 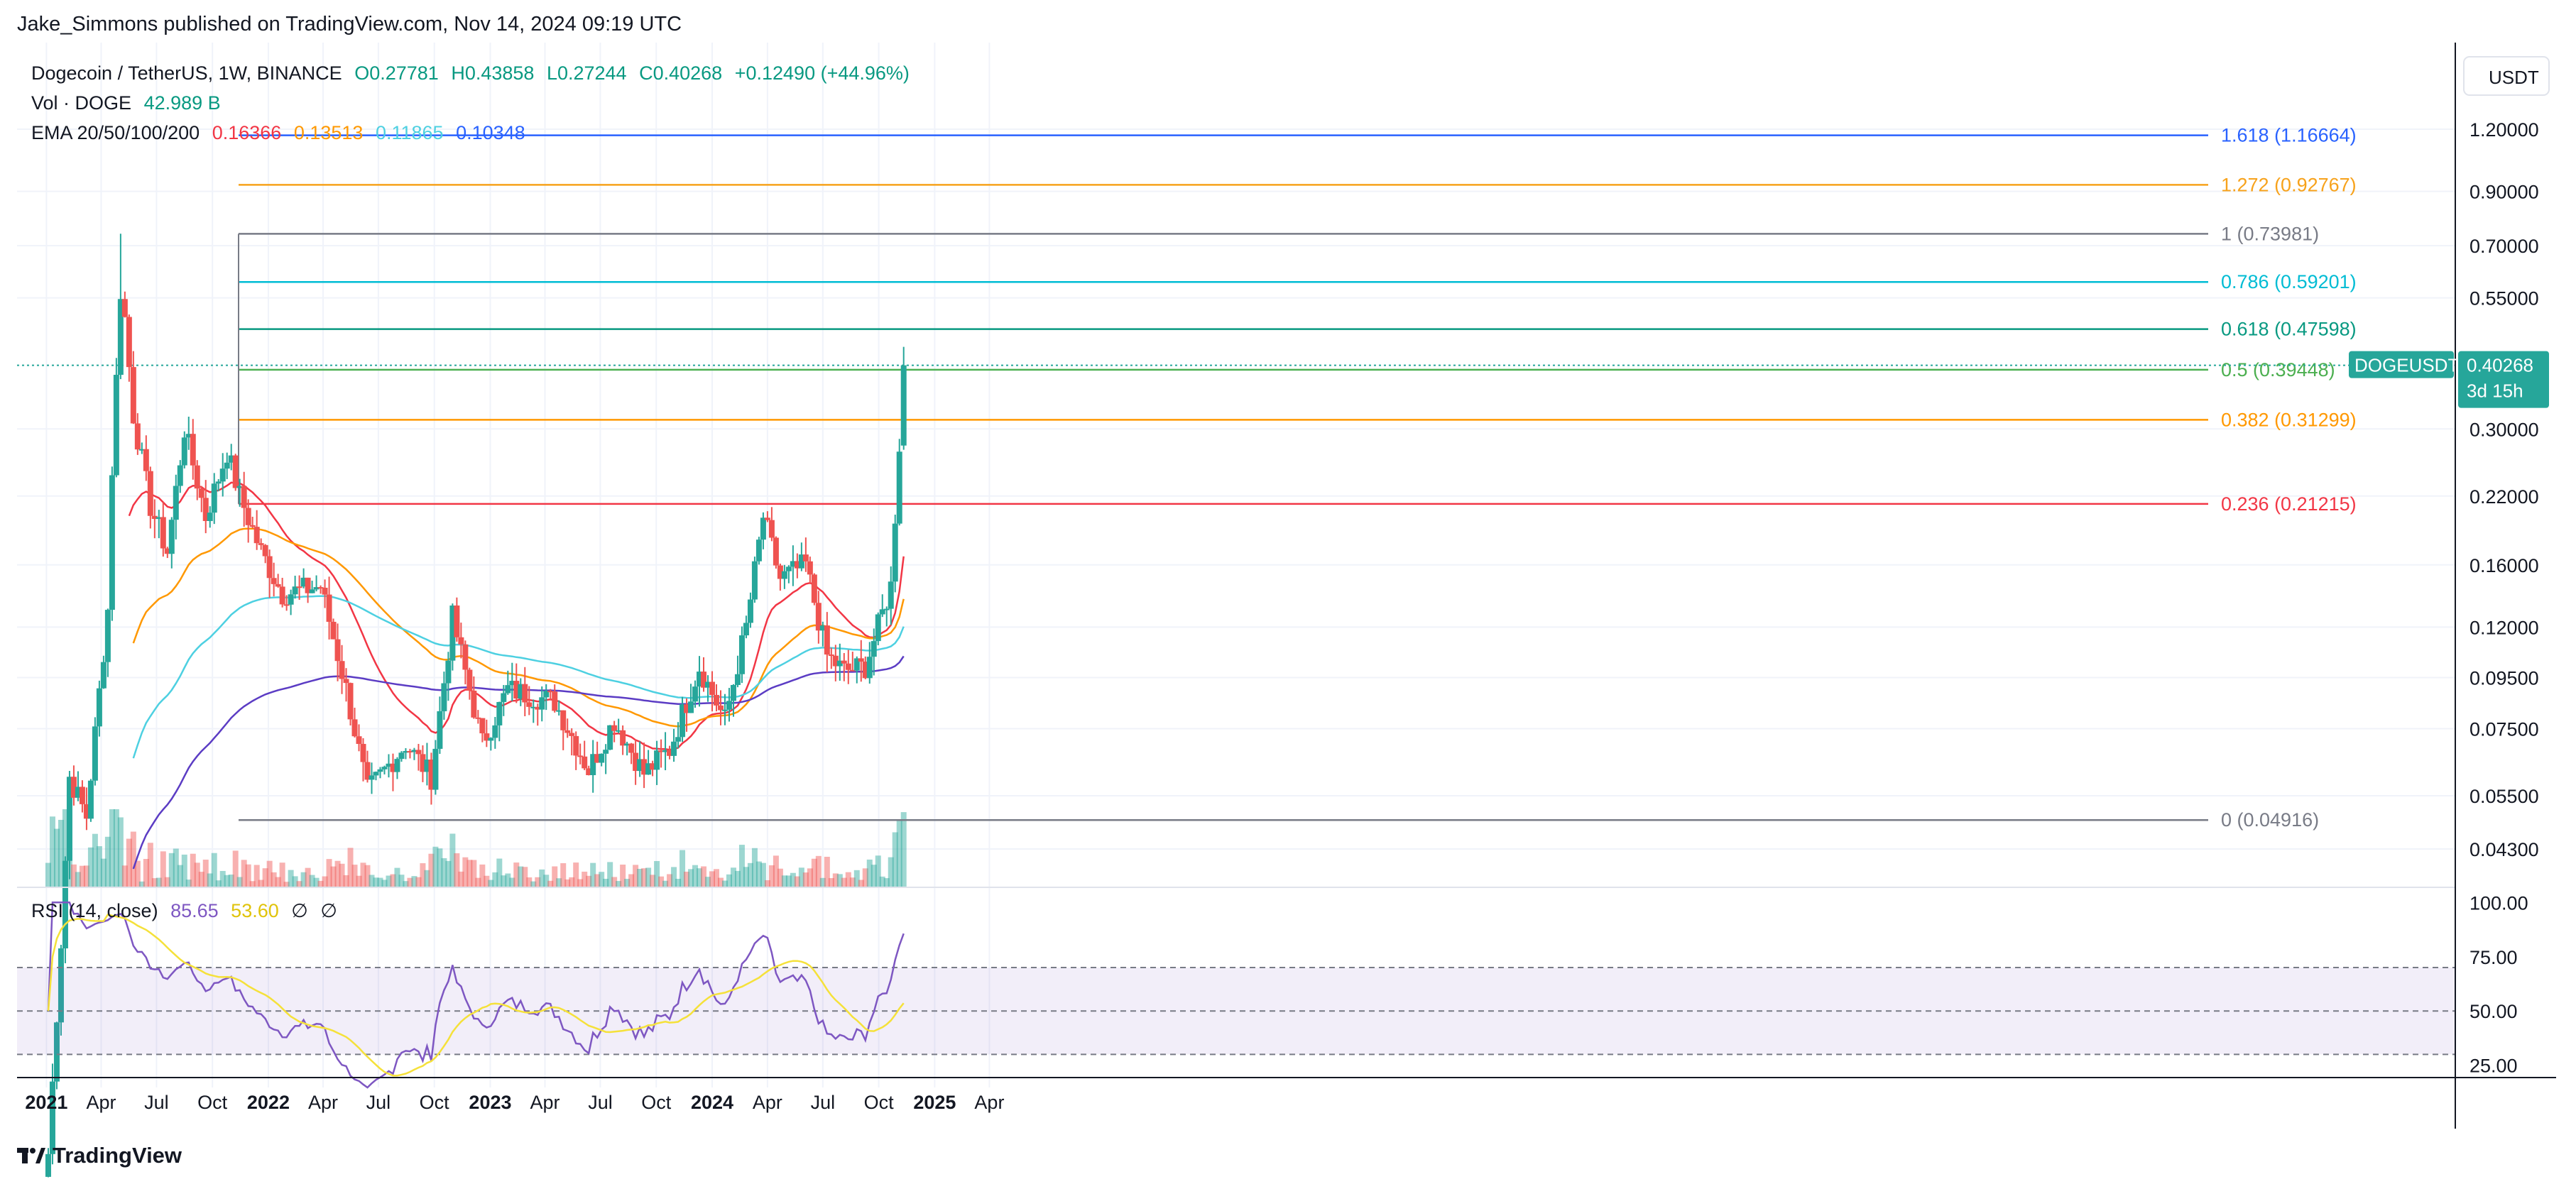 I want to click on ema100-line, so click(x=518, y=677).